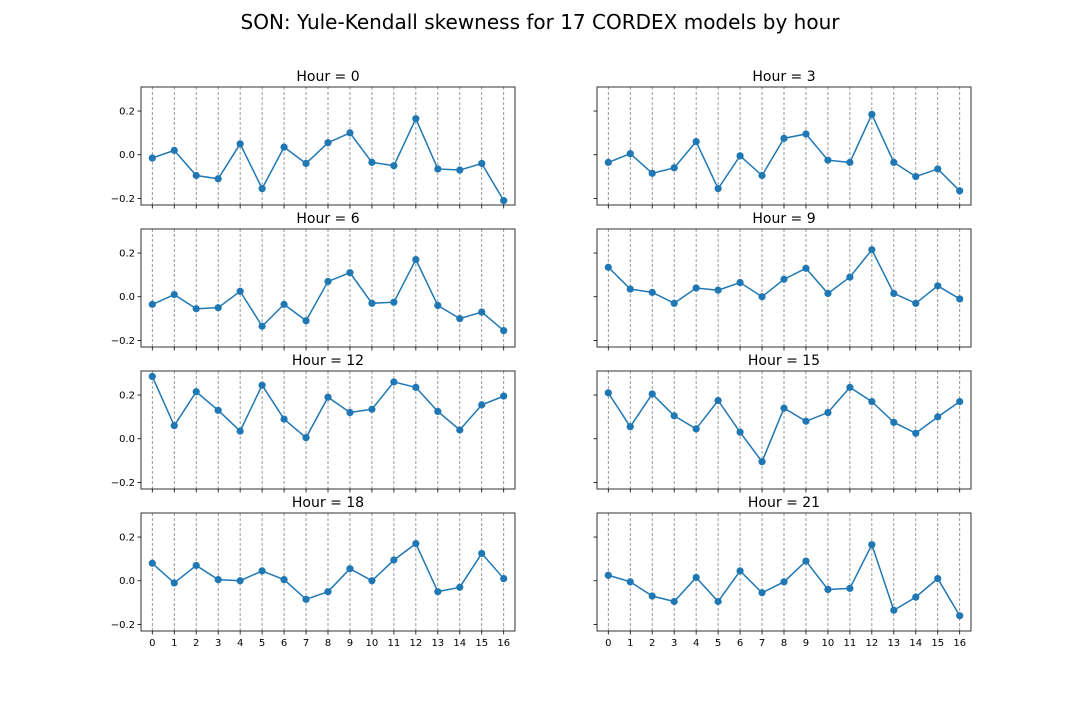 Image resolution: width=1080 pixels, height=720 pixels. Describe the element at coordinates (783, 219) in the screenshot. I see `subplot-title: Hour = 9` at that location.